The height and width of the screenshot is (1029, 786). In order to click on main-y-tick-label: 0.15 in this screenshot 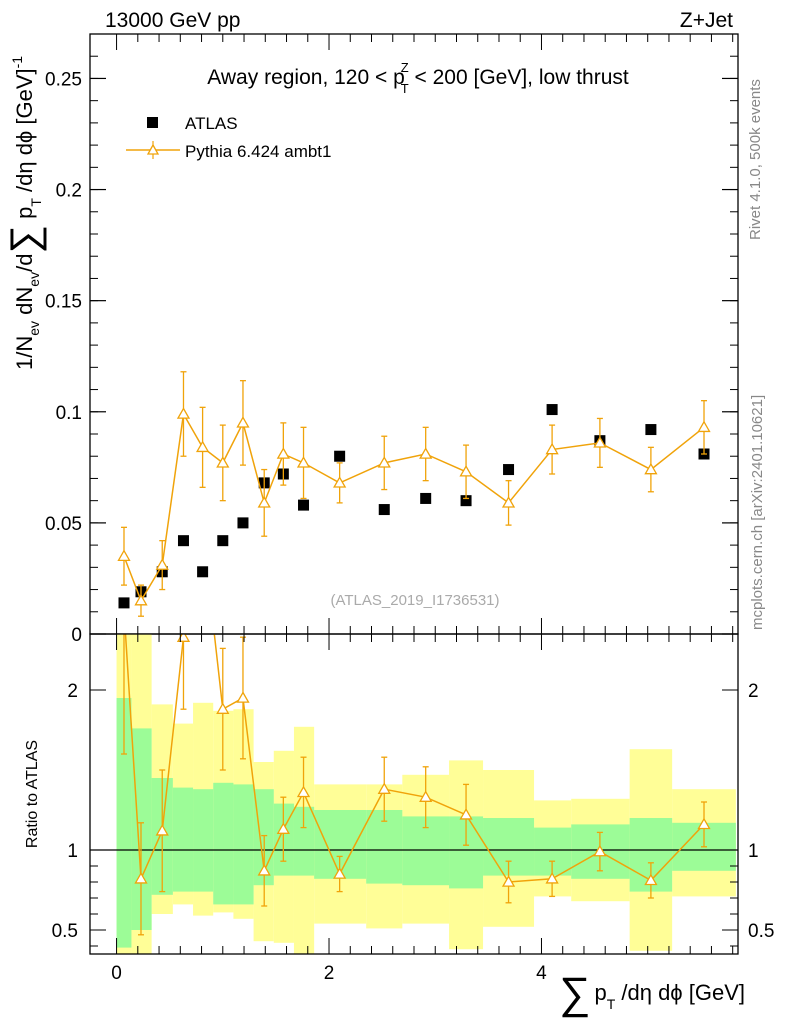, I will do `click(63, 302)`.